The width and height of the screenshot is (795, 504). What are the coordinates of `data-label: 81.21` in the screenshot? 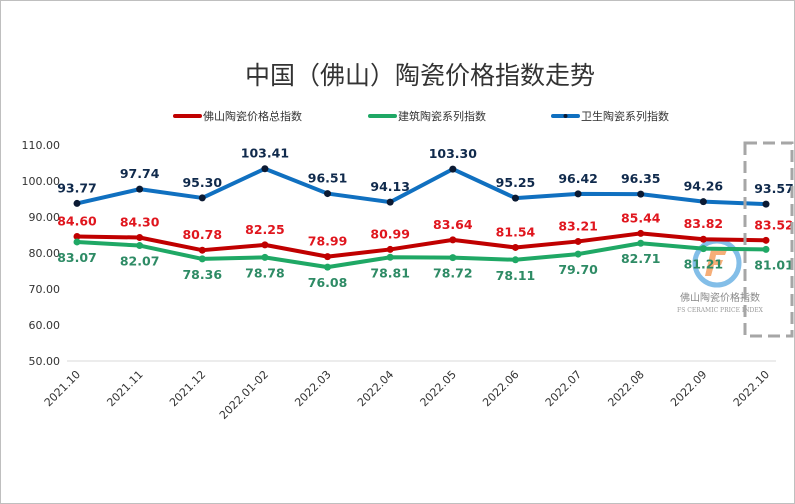 It's located at (704, 264).